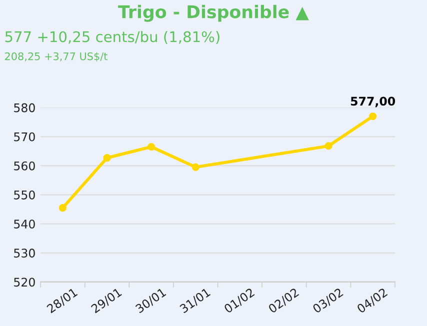 The image size is (427, 326). What do you see at coordinates (24, 224) in the screenshot?
I see `y-tick-label: 540` at bounding box center [24, 224].